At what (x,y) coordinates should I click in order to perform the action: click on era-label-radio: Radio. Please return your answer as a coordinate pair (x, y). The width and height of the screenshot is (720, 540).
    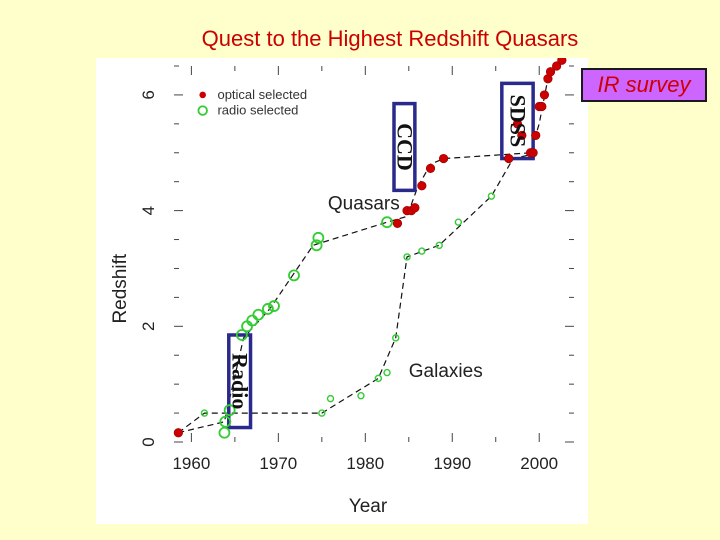
    Looking at the image, I should click on (240, 381).